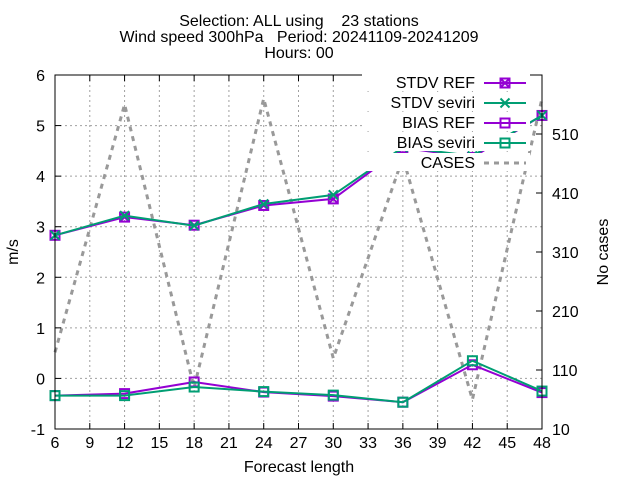 This screenshot has height=480, width=640. Describe the element at coordinates (89, 443) in the screenshot. I see `x-tick-label: 9` at that location.